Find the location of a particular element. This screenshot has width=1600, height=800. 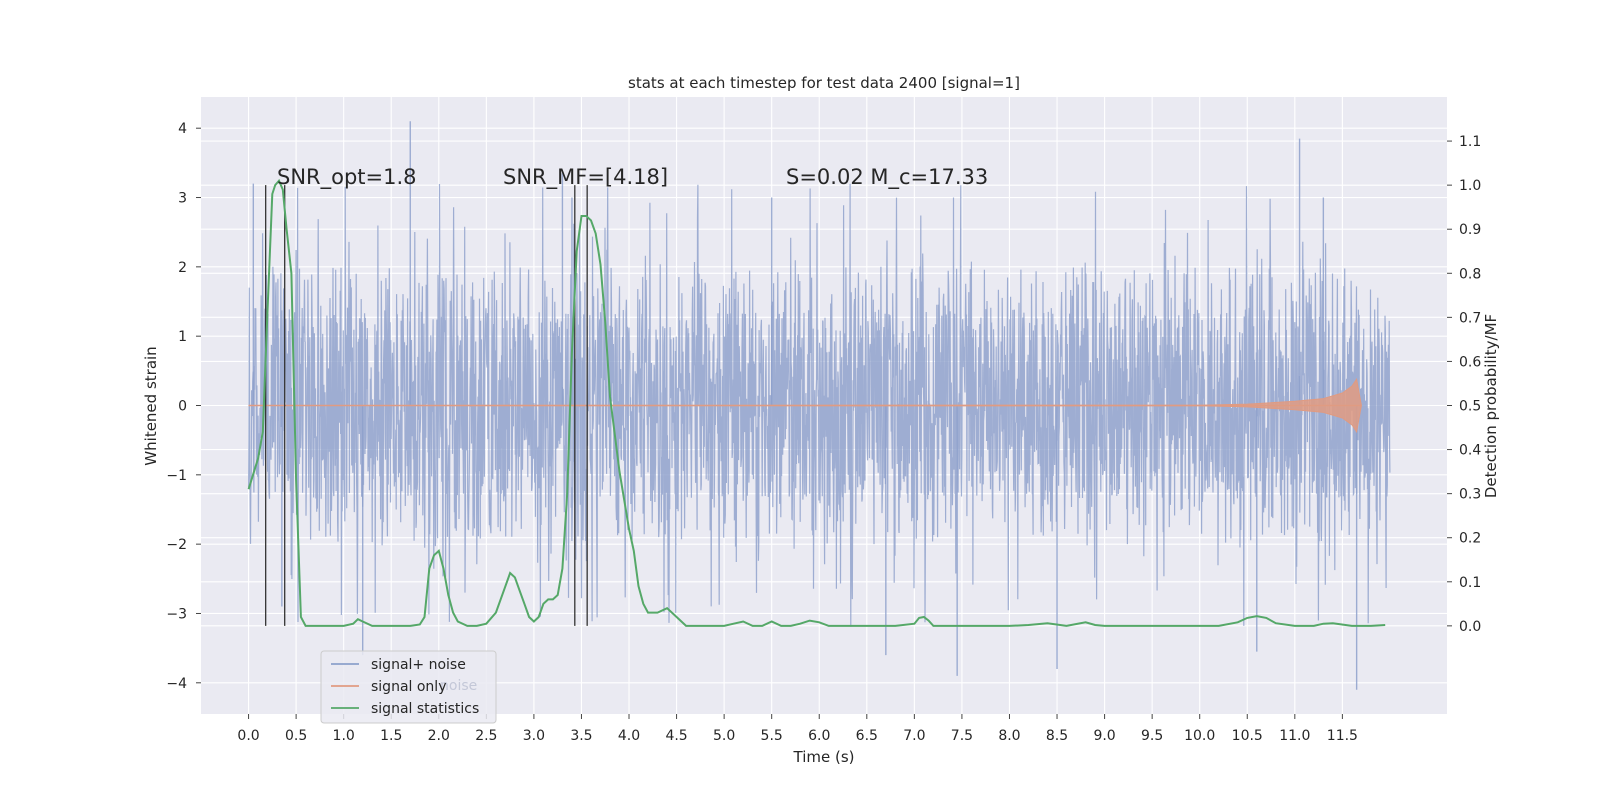

x-tick-label-22: 11.0 is located at coordinates (1294, 736).